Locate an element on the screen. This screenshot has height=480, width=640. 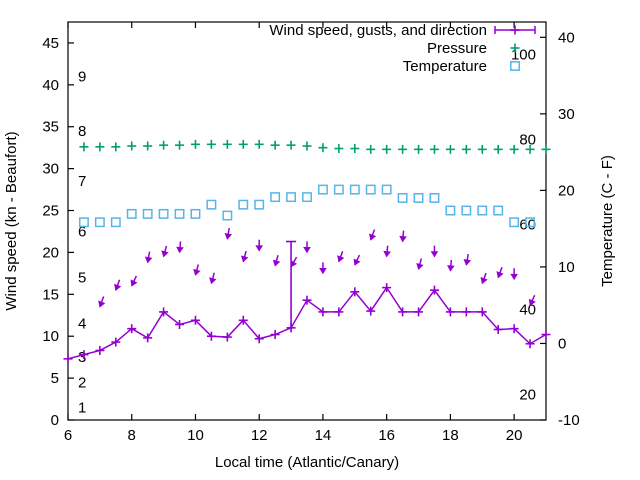
svg-text: 18 is located at coordinates (450, 435).